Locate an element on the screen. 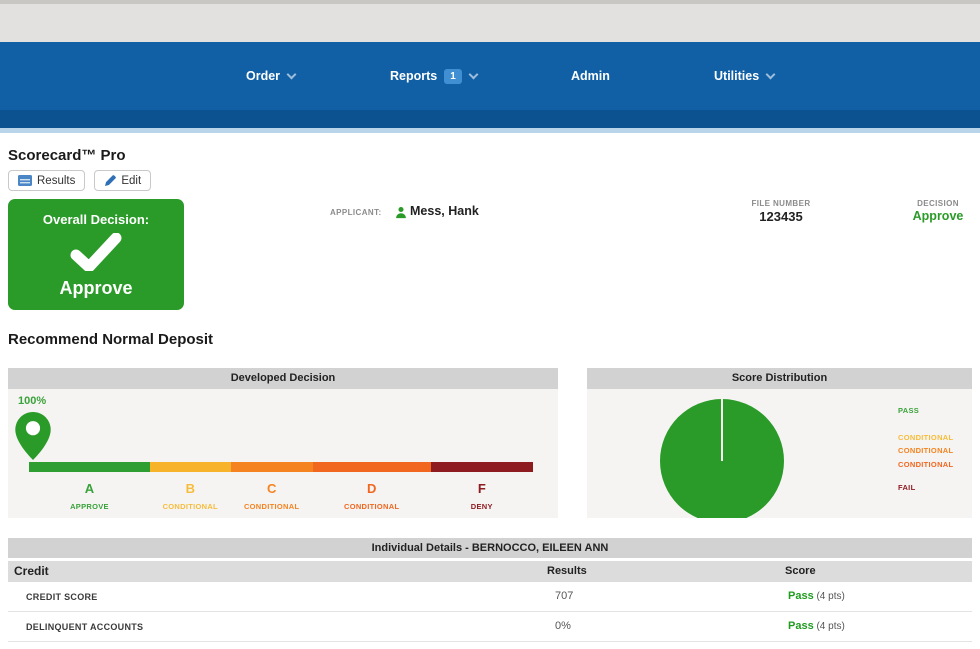 This screenshot has height=649, width=980. nav-item-order: Order is located at coordinates (271, 76).